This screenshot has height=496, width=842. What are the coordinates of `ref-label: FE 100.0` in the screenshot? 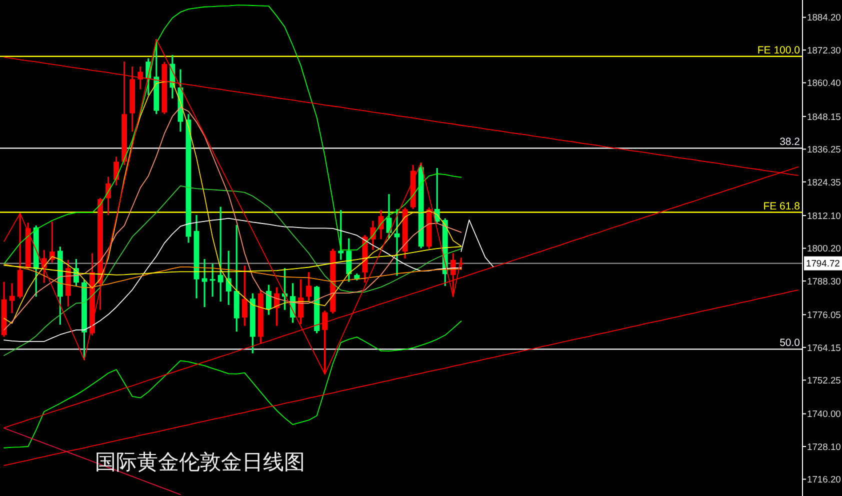 It's located at (778, 50).